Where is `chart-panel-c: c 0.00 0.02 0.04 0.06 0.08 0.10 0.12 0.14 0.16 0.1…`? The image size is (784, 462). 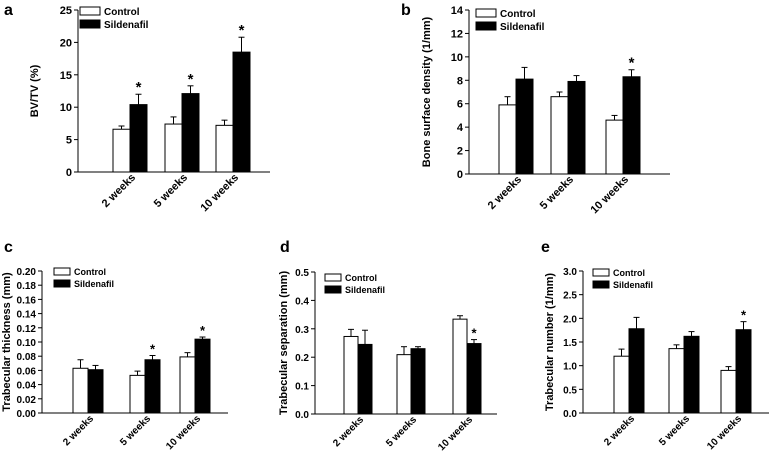 chart-panel-c: c 0.00 0.02 0.04 0.06 0.08 0.10 0.12 0.14 0.16 0.1… is located at coordinates (114, 345).